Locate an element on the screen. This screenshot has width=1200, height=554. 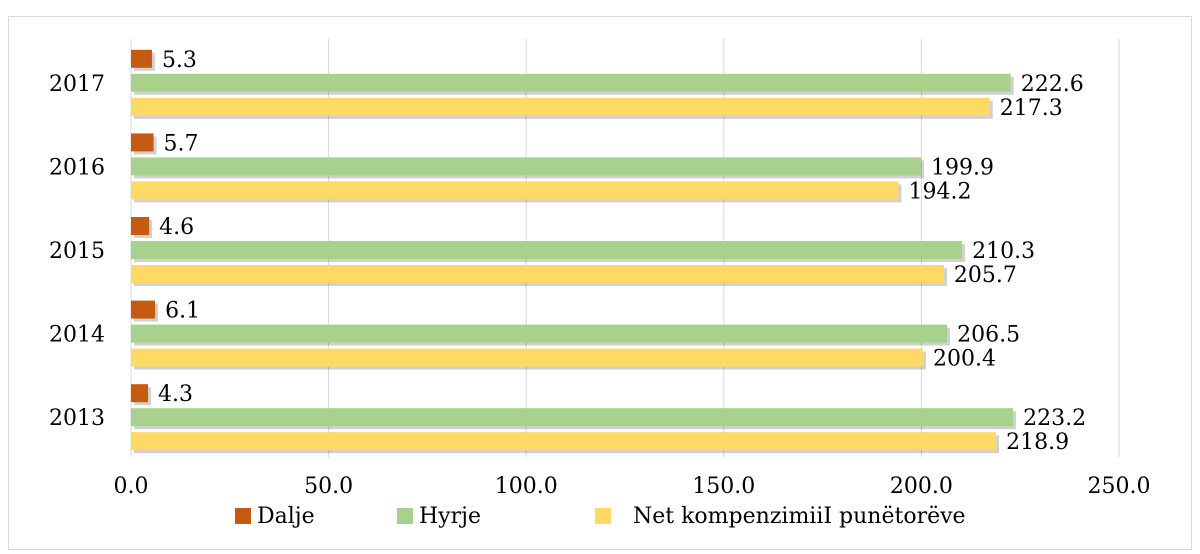
data-label: 222.6 is located at coordinates (1052, 84).